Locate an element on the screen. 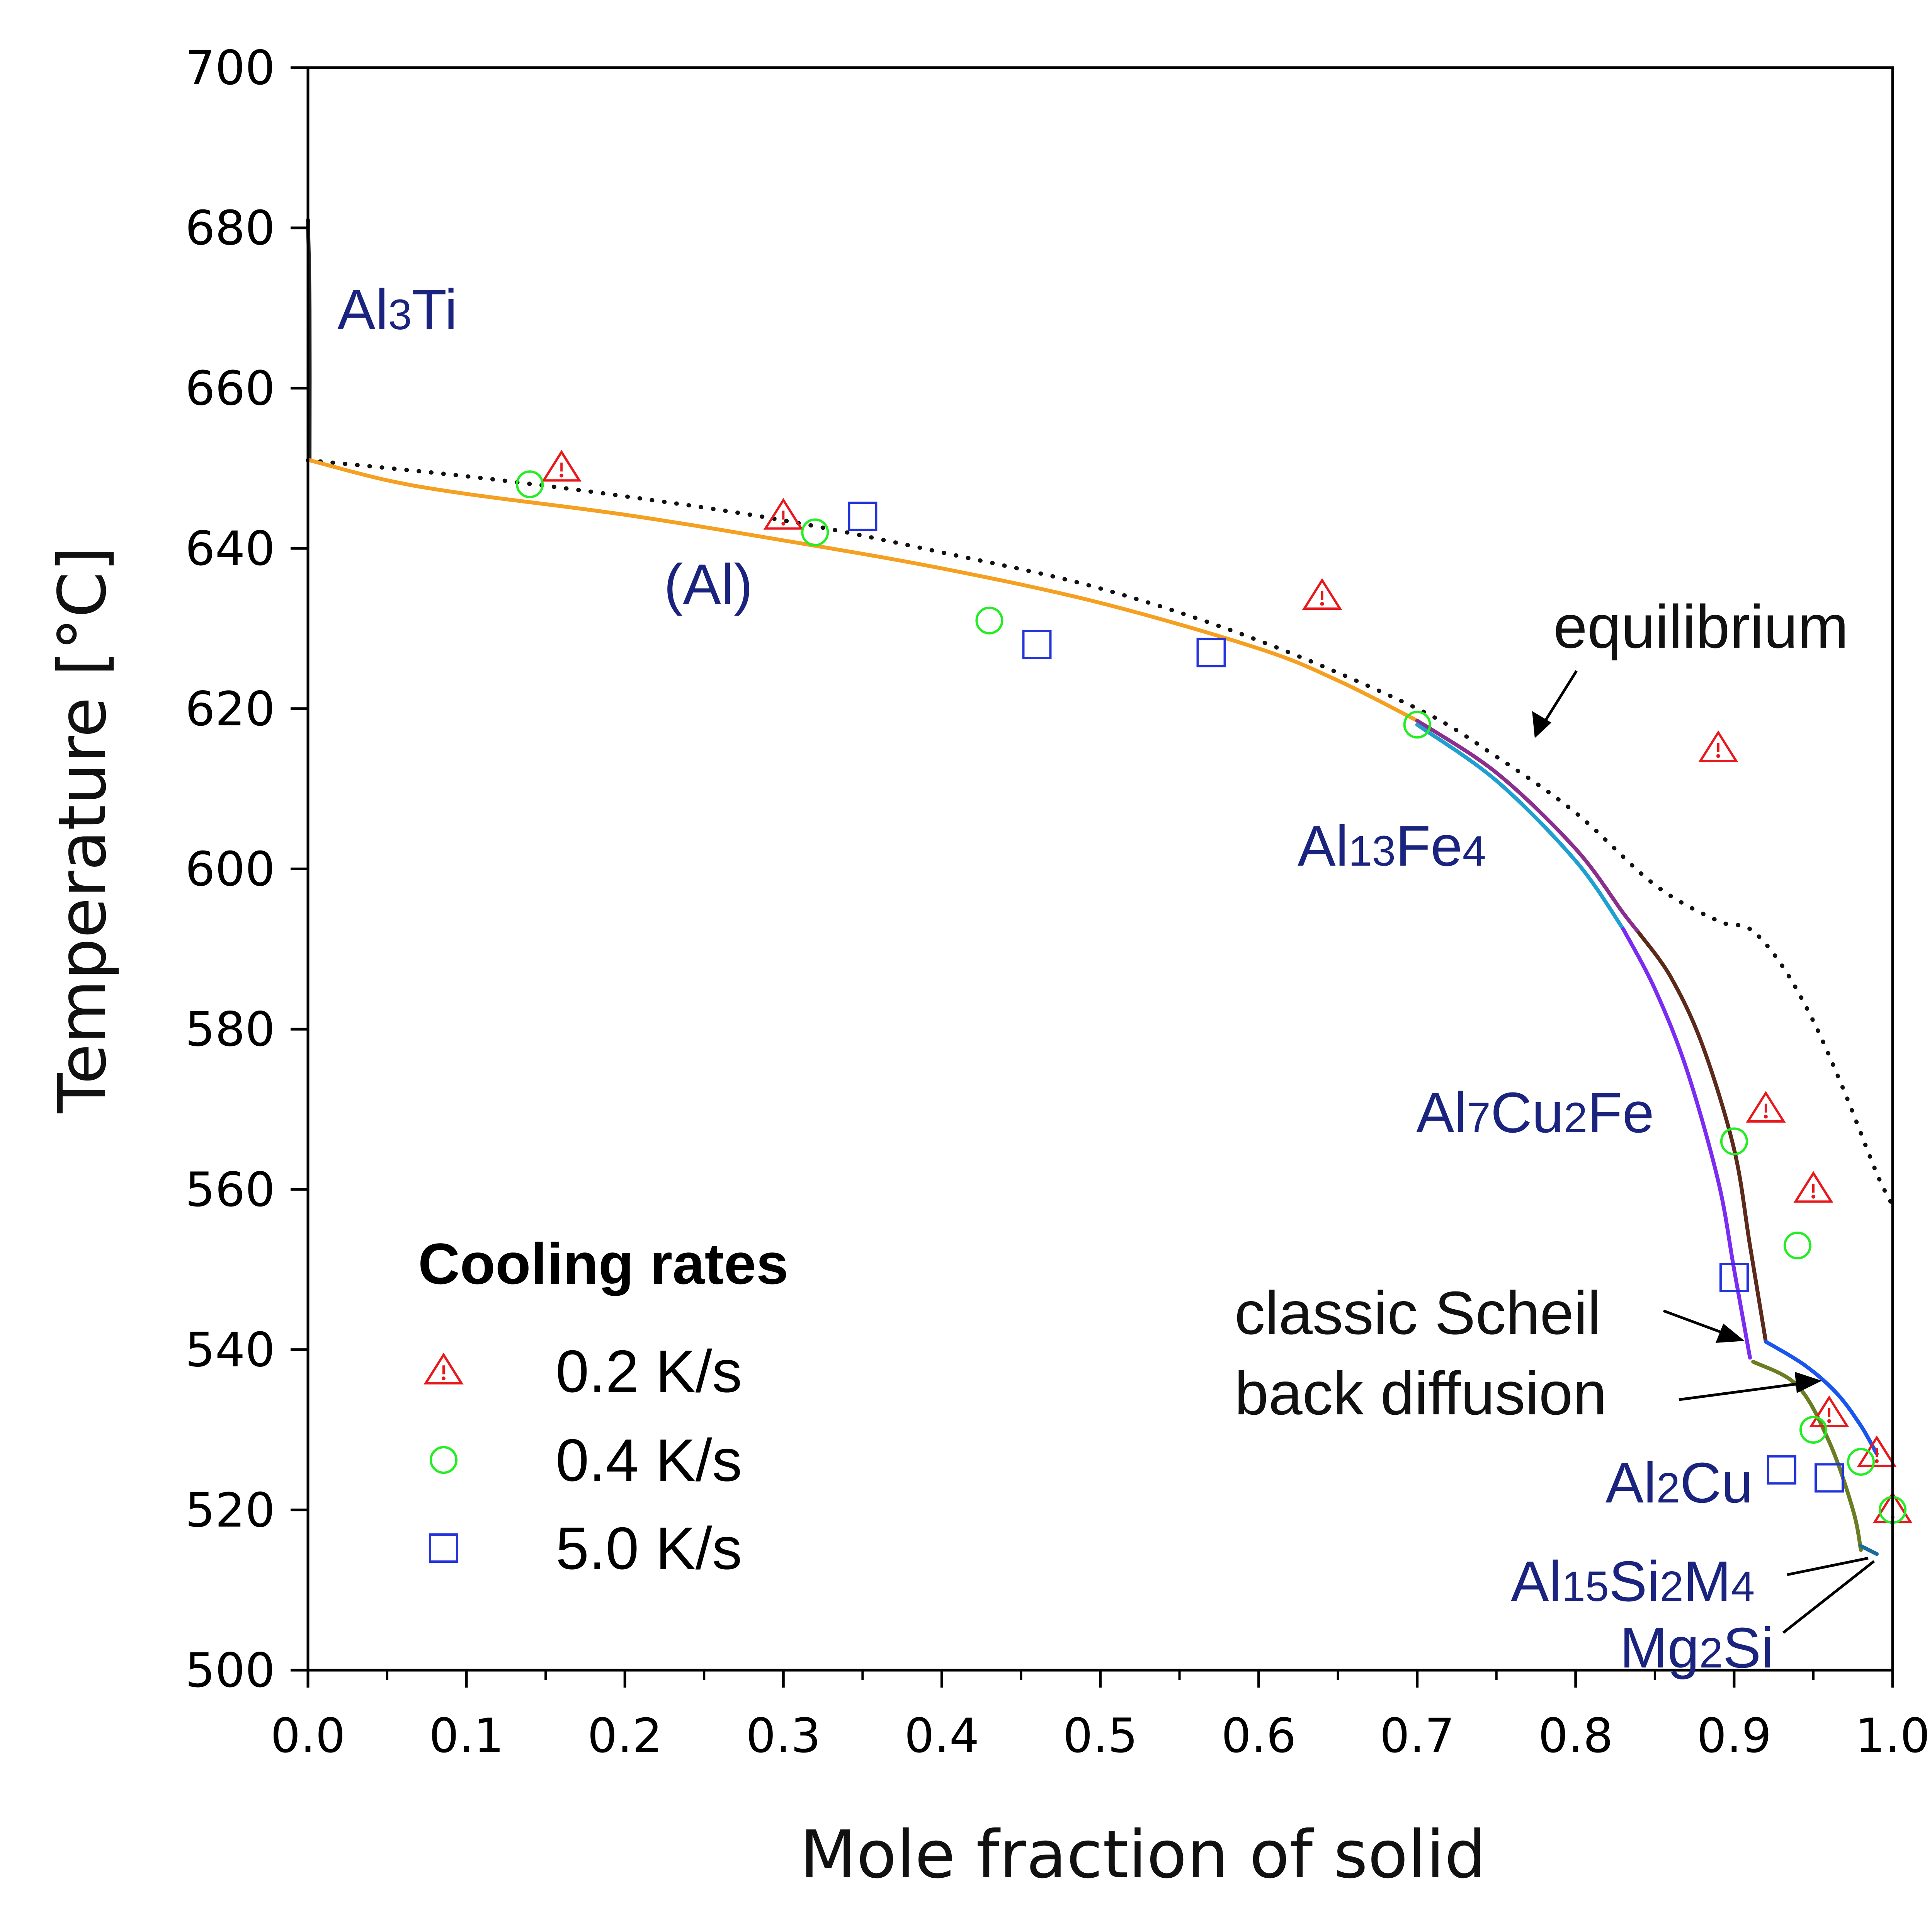 The height and width of the screenshot is (1909, 1932). x-tick-label: 1.0 is located at coordinates (1893, 1735).